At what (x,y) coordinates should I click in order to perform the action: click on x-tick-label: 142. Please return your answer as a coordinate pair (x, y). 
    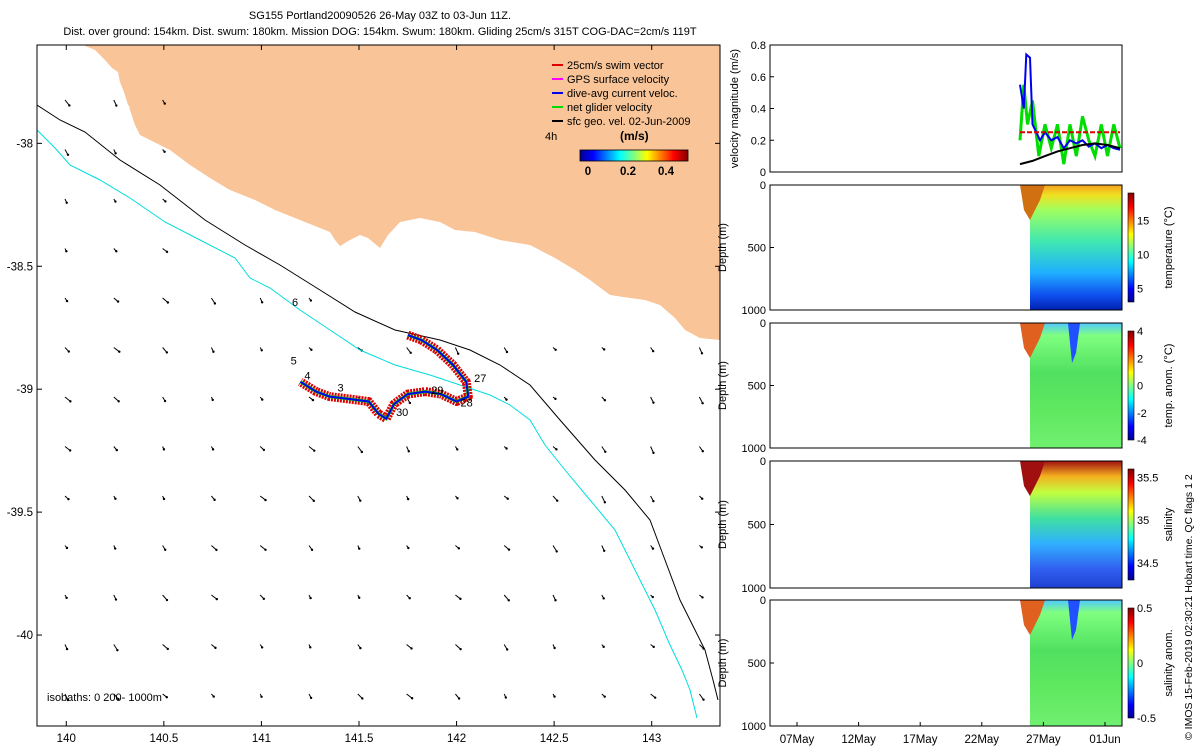
    Looking at the image, I should click on (456, 739).